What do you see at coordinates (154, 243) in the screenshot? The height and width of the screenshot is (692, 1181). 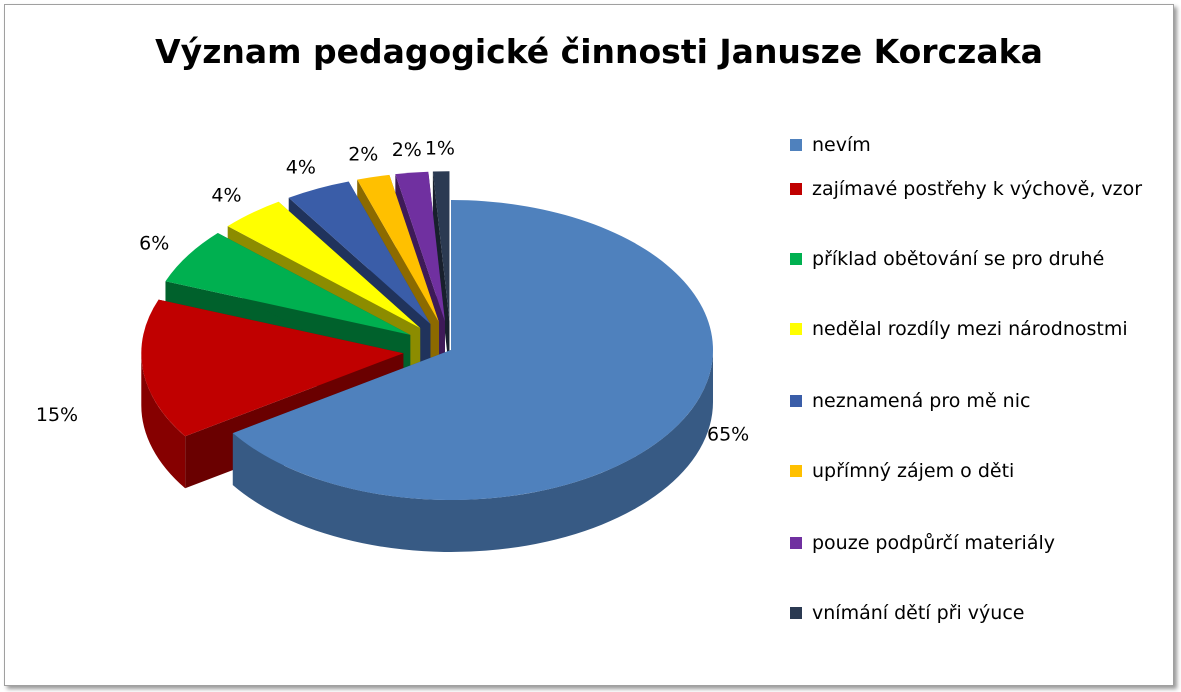 I see `data-label: 6%` at bounding box center [154, 243].